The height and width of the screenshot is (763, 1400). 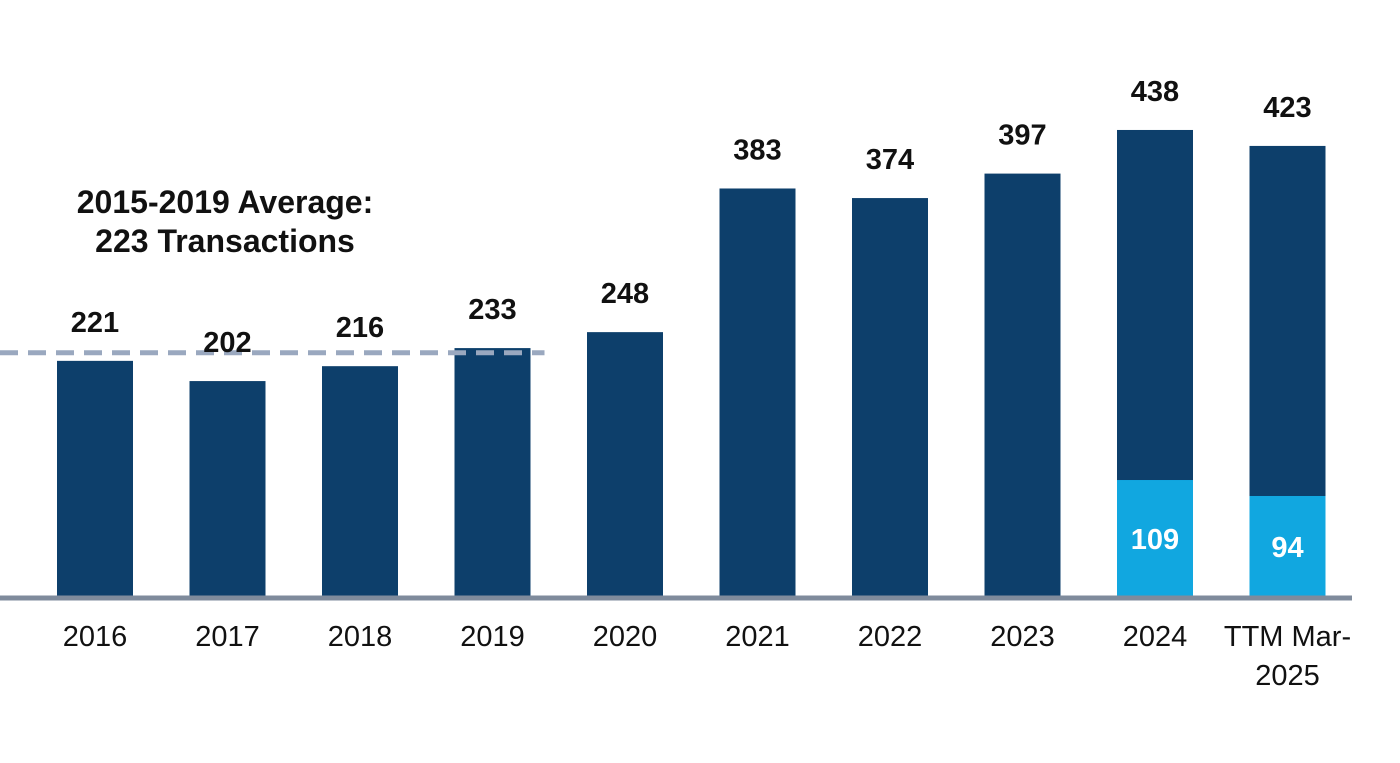 I want to click on x-tick-label: 2019, so click(x=492, y=637).